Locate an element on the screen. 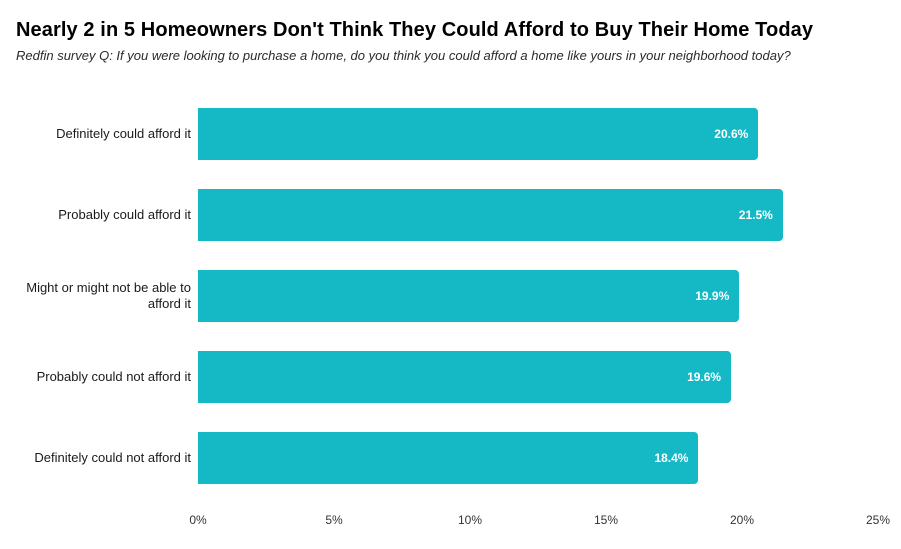  bar: 18.4% is located at coordinates (448, 458).